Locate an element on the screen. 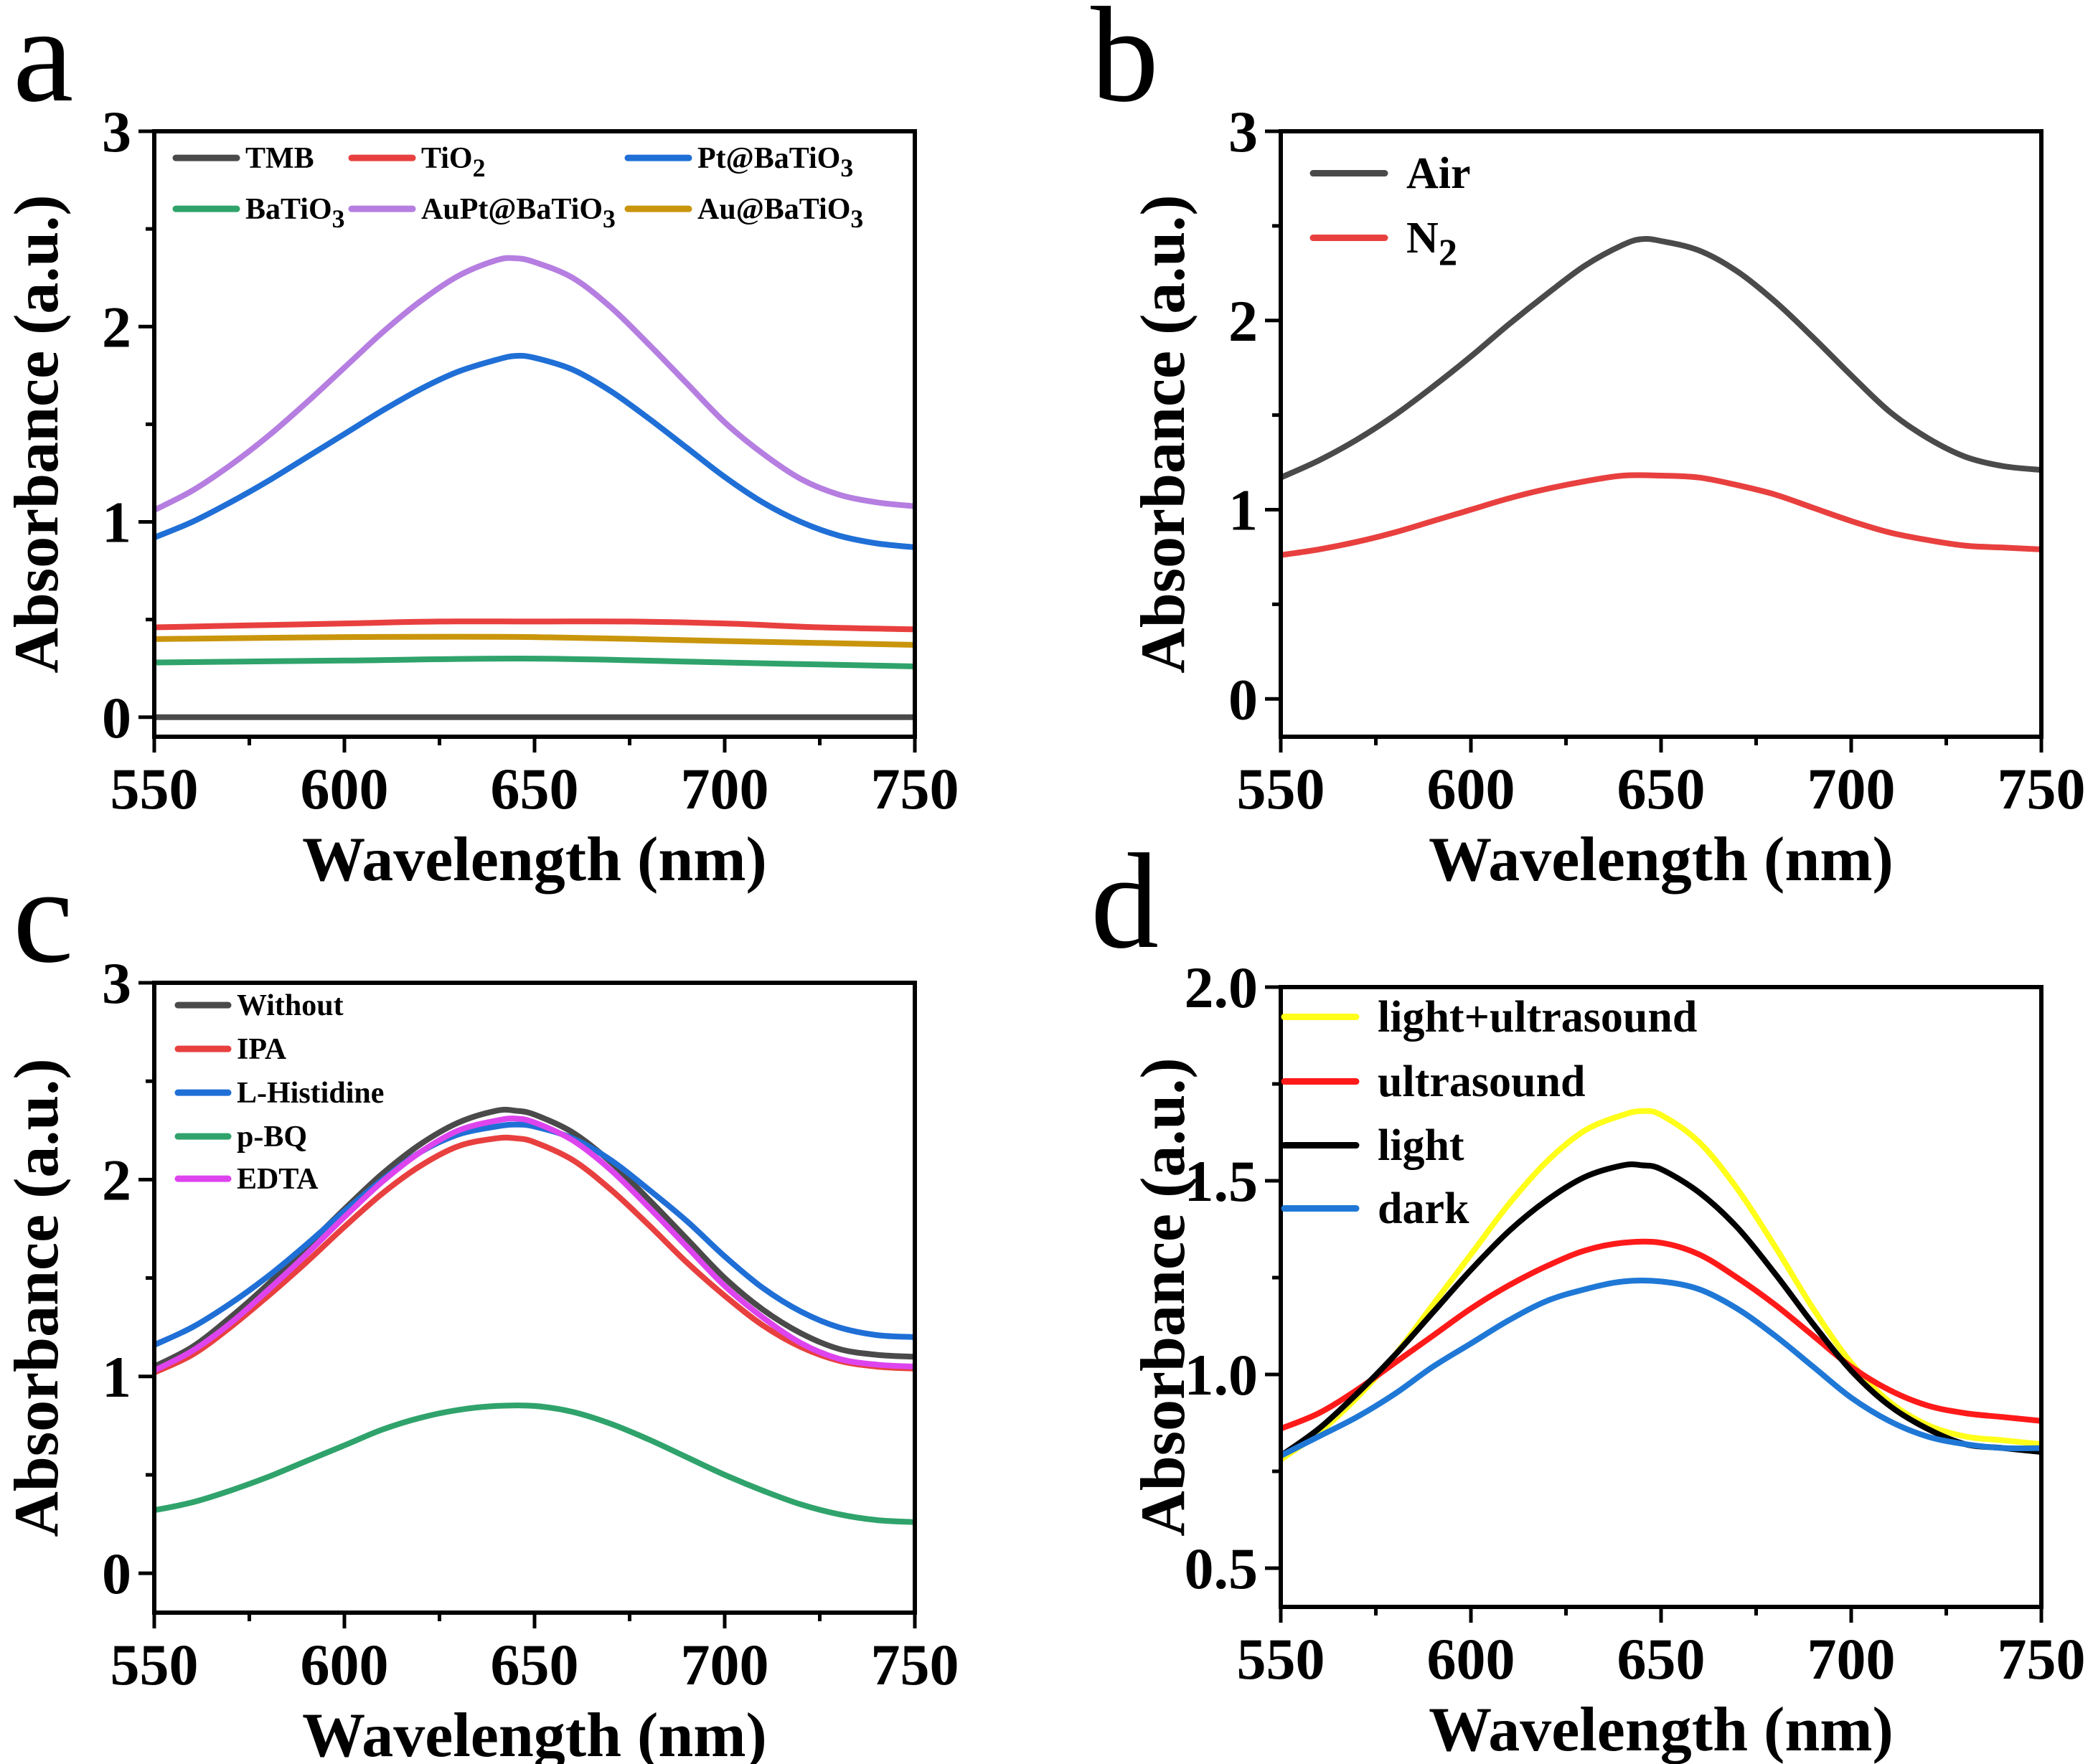  plot-frame is located at coordinates (1661, 434).